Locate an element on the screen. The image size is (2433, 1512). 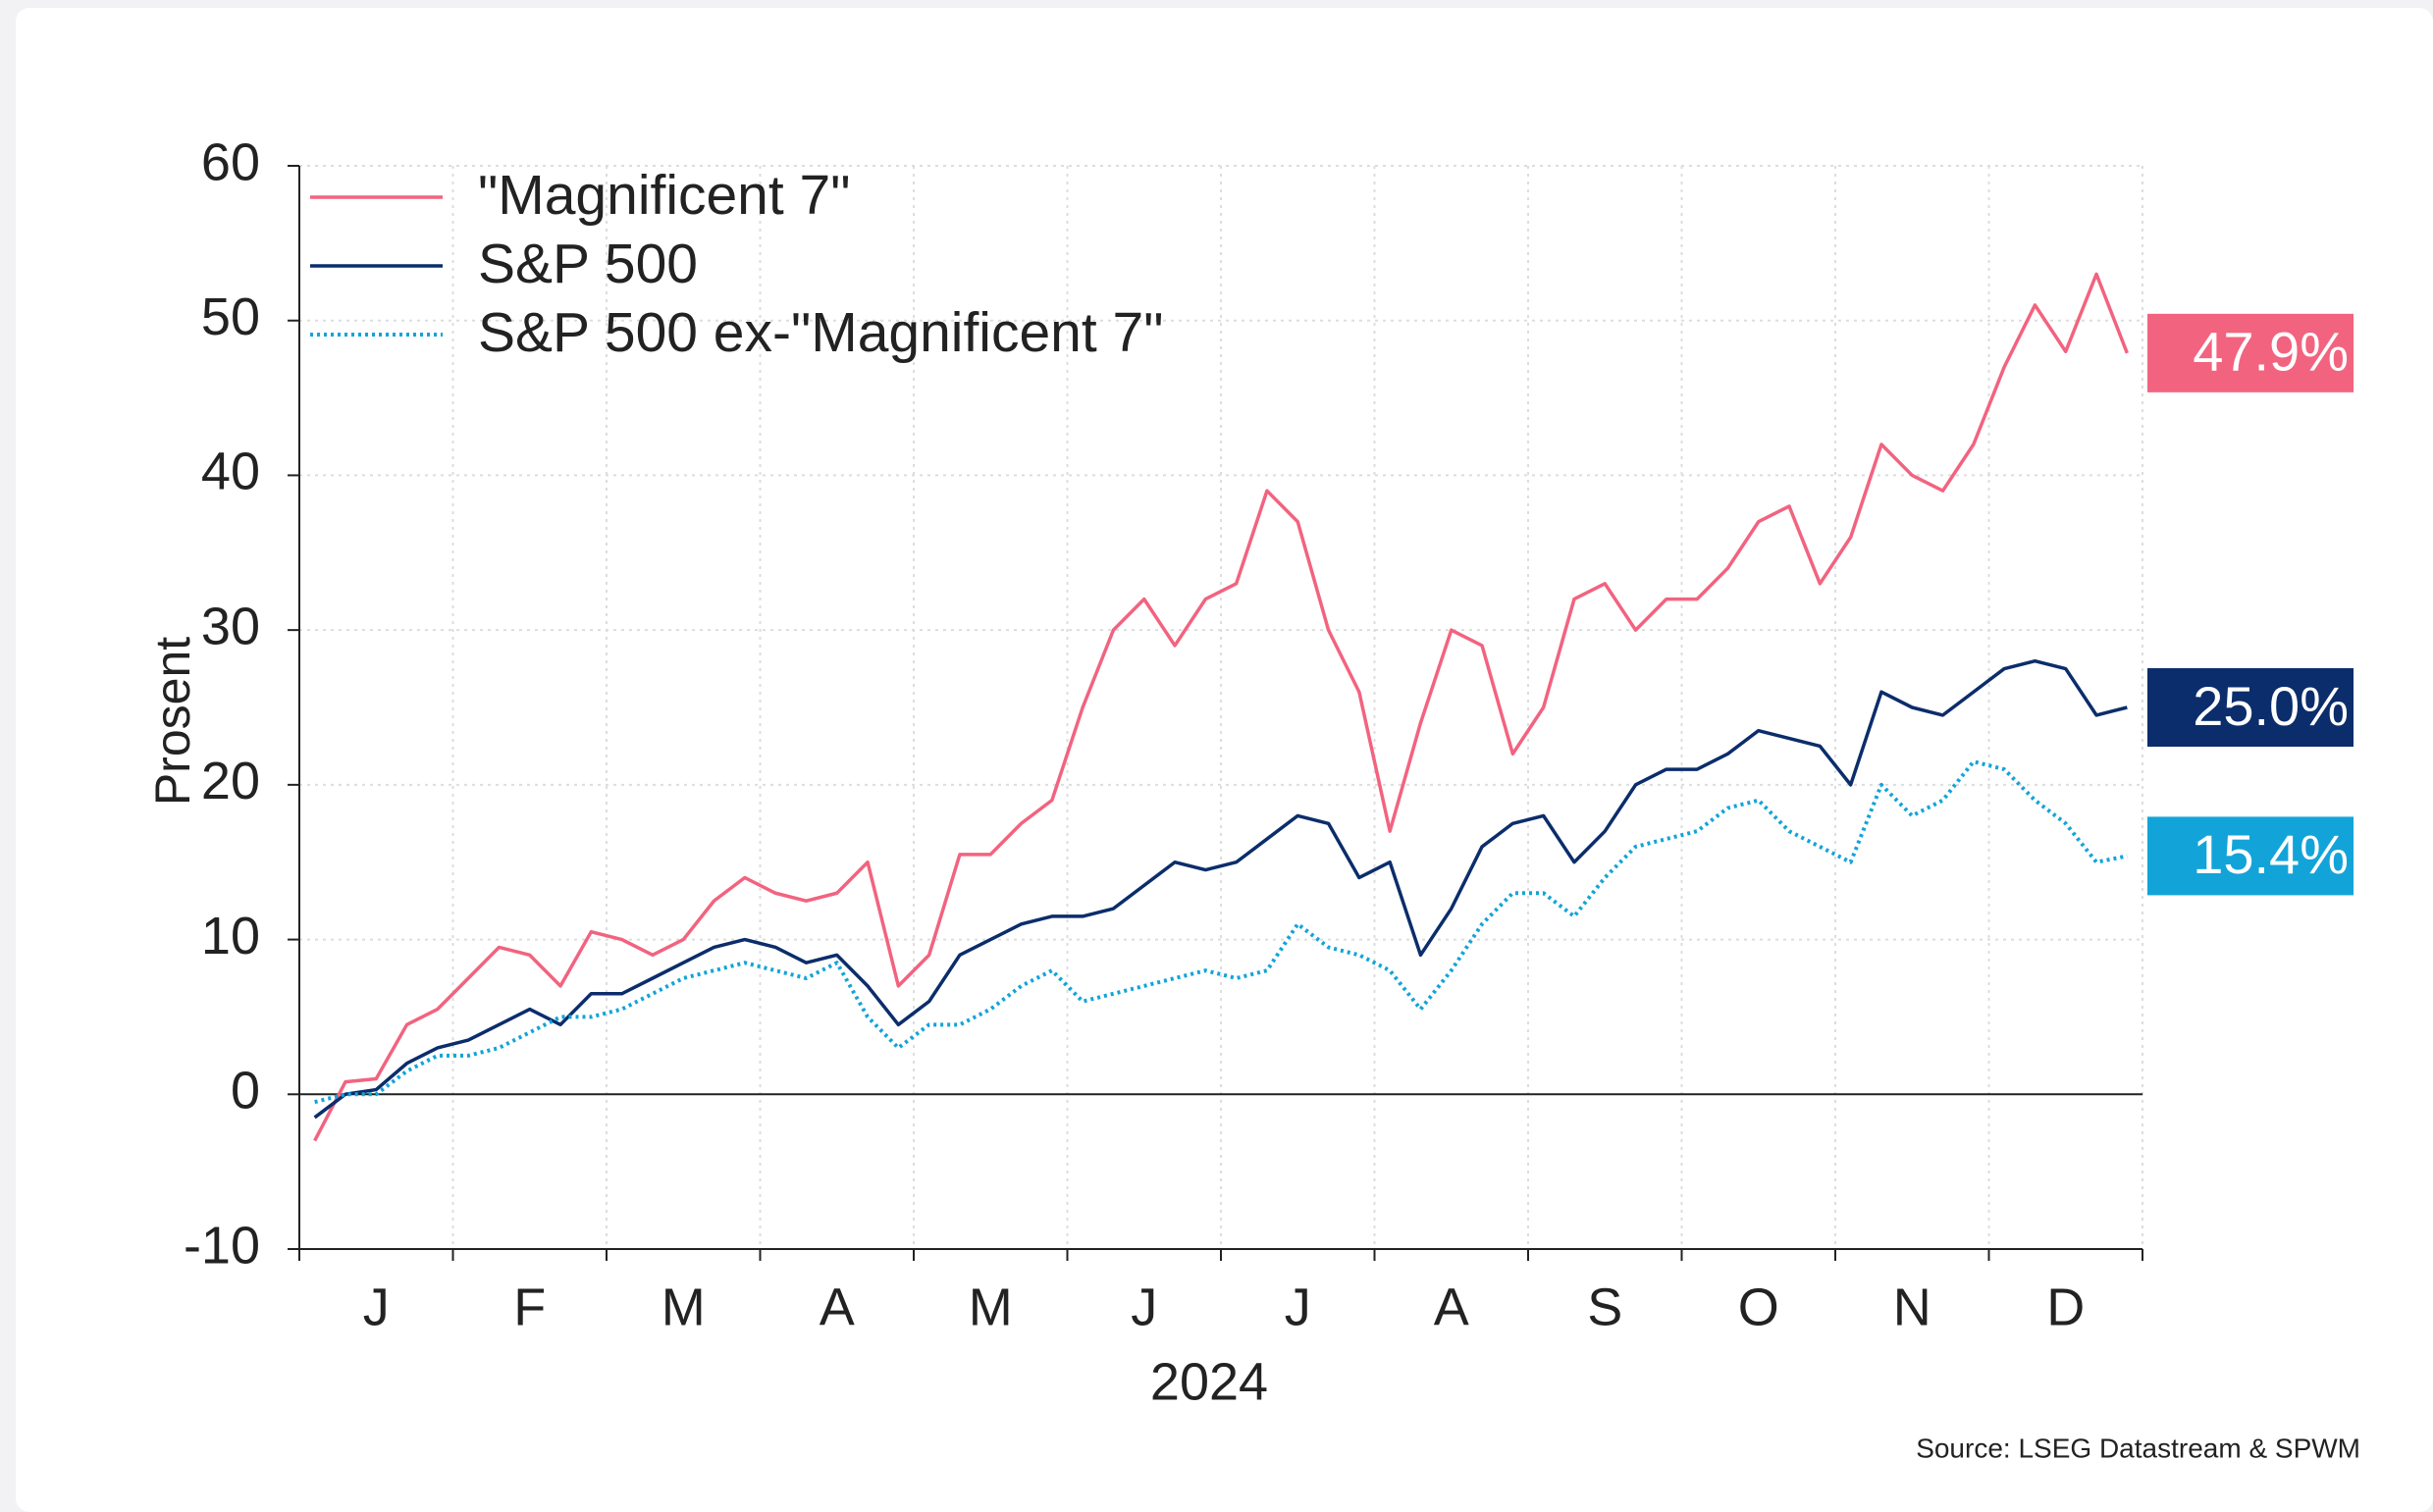
y-tick-label: 30 is located at coordinates (230, 626).